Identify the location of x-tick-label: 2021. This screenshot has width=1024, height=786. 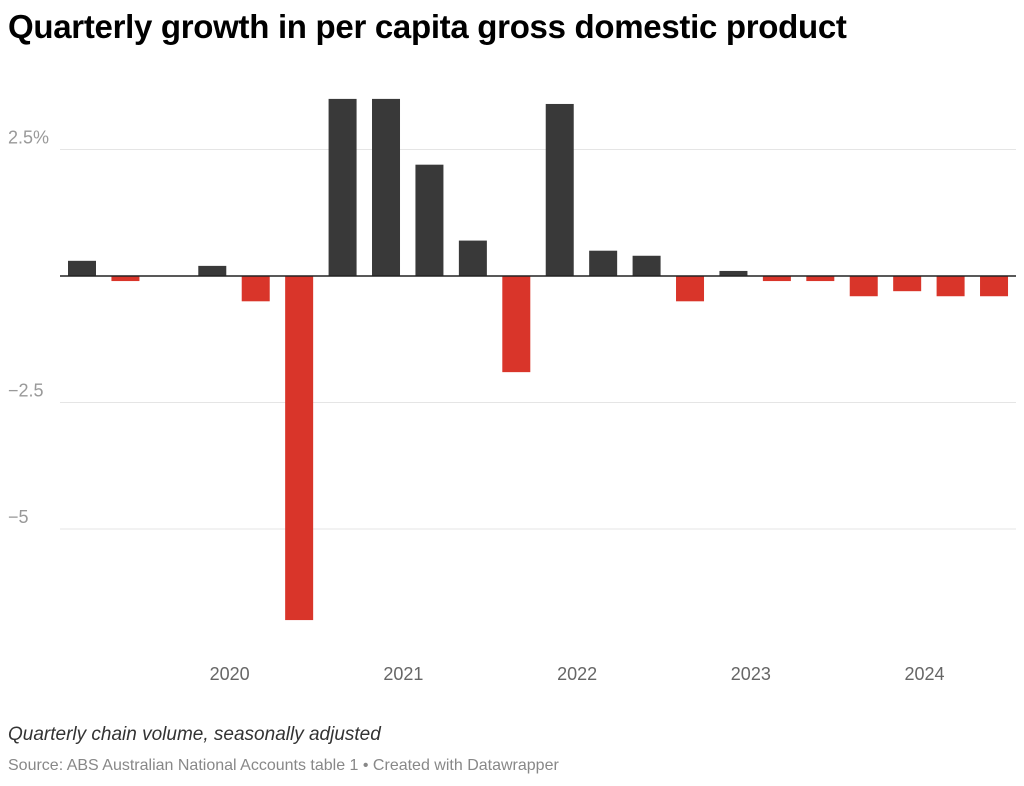
(403, 674).